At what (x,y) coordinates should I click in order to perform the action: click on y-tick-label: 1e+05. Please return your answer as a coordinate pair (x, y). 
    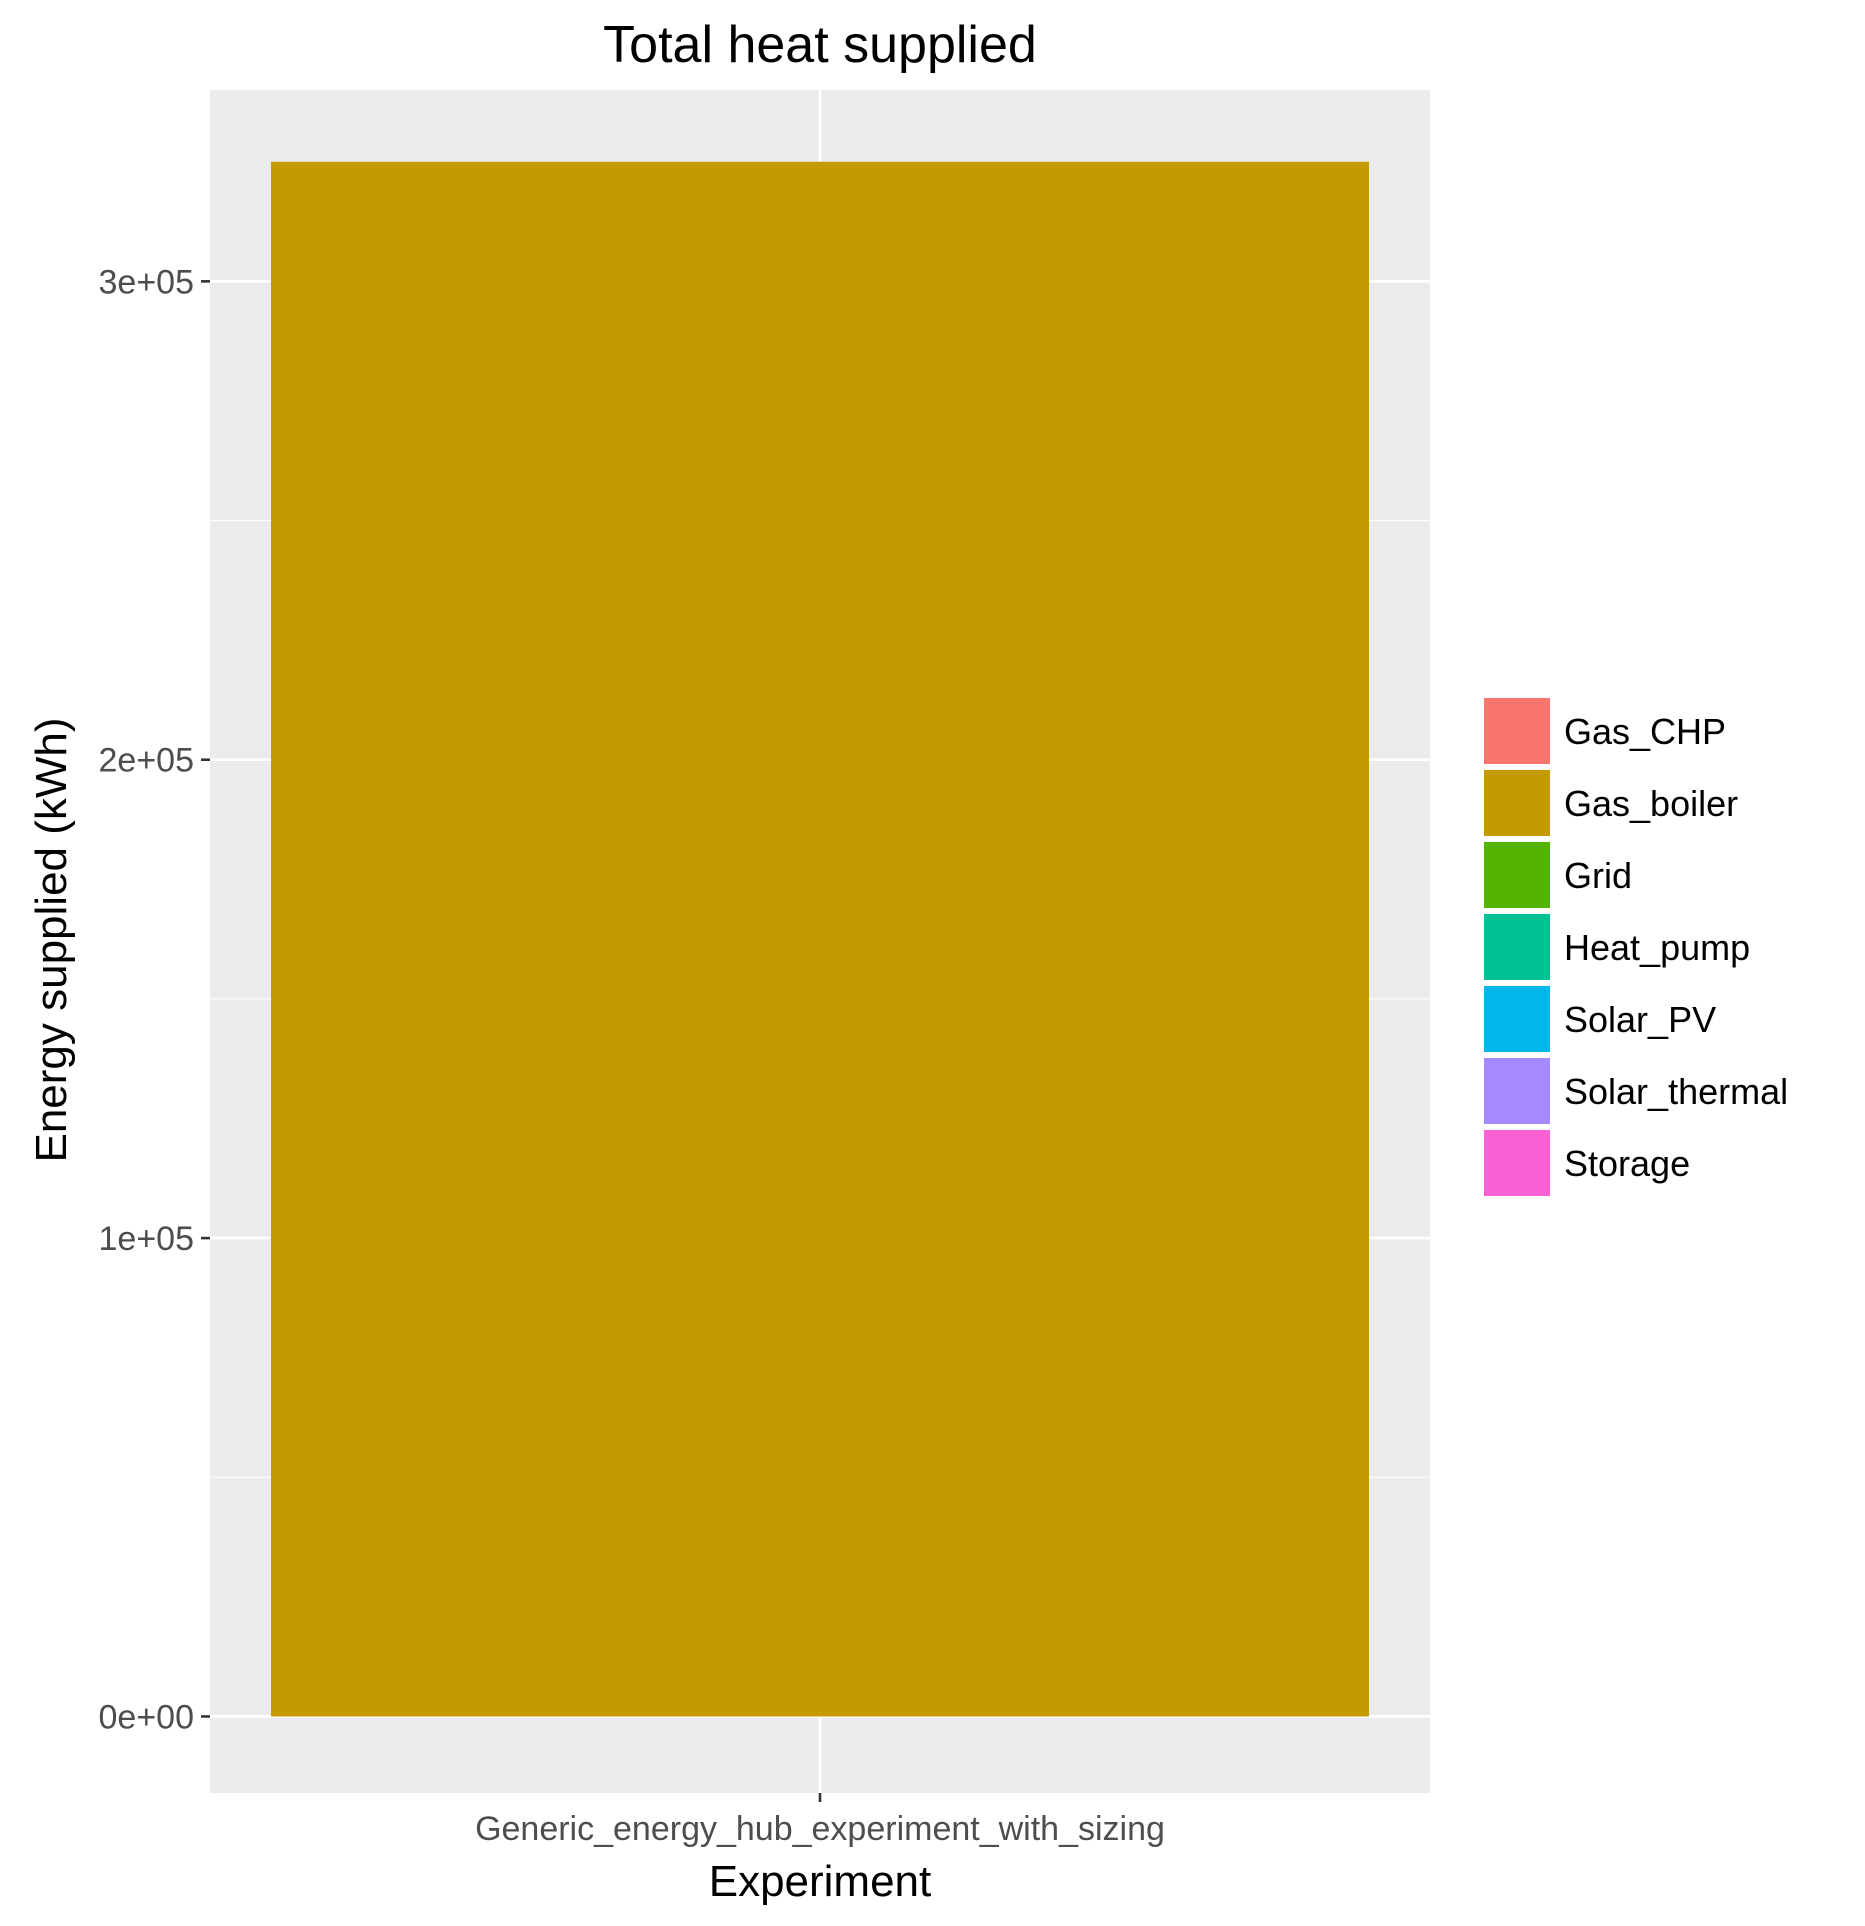
    Looking at the image, I should click on (147, 1239).